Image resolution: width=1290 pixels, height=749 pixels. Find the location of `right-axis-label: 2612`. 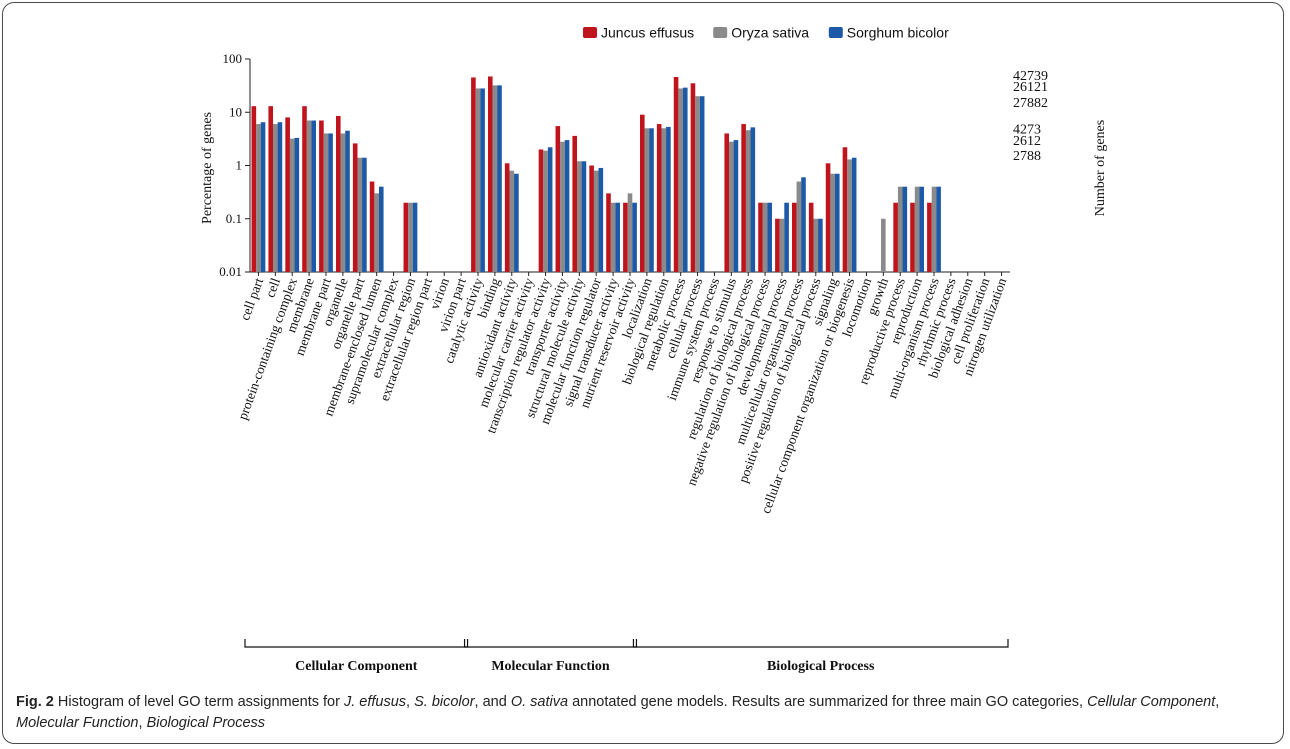

right-axis-label: 2612 is located at coordinates (1027, 141).